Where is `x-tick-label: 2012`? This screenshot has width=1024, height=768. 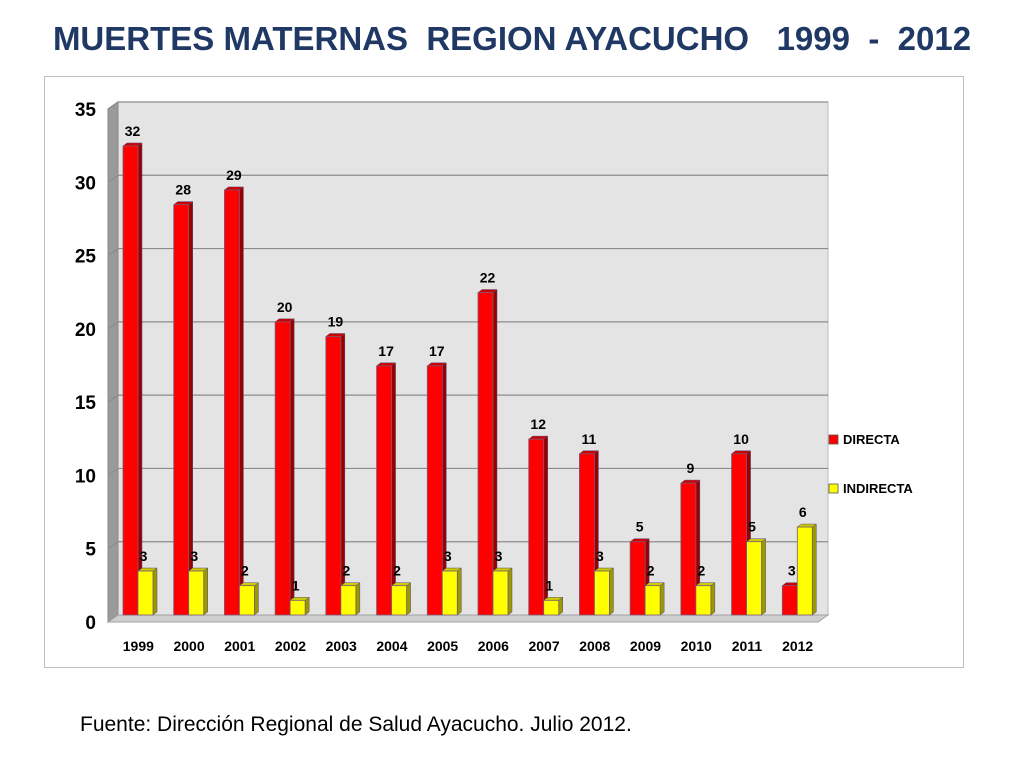
x-tick-label: 2012 is located at coordinates (797, 646).